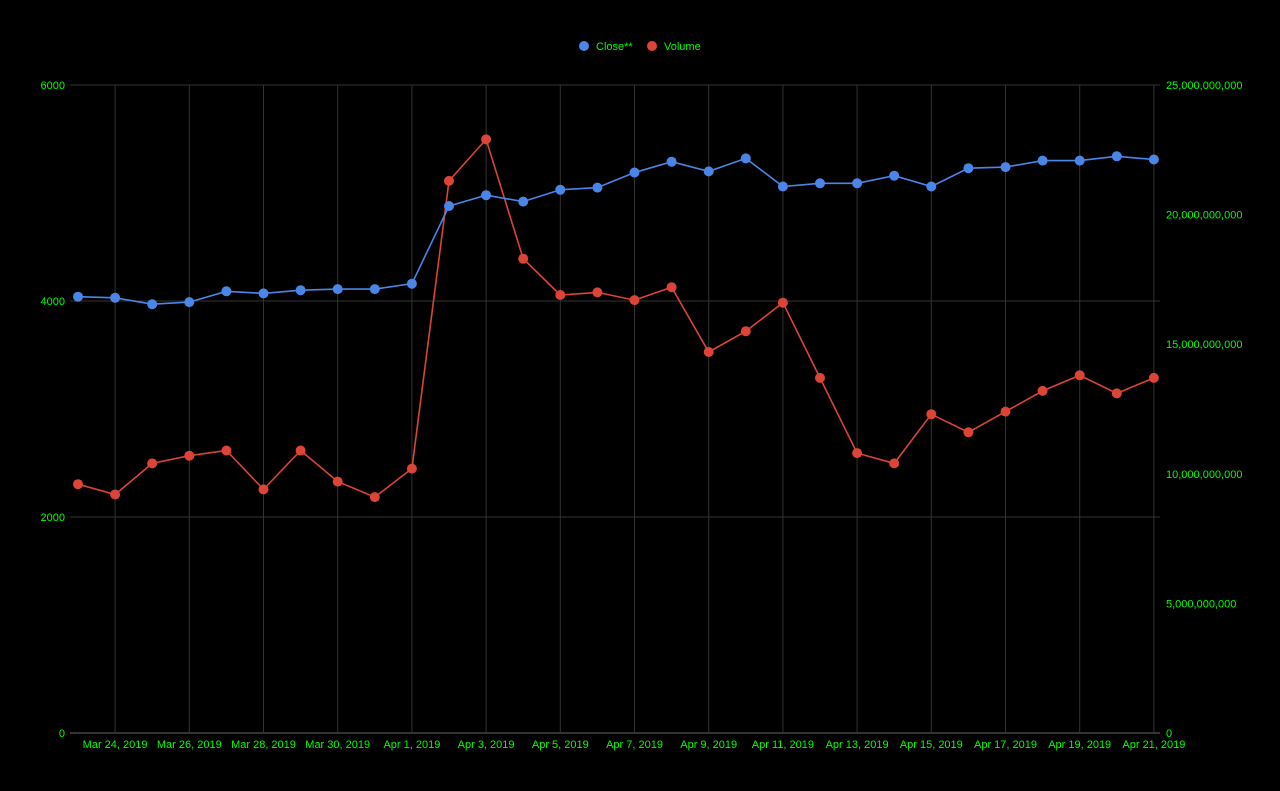  Describe the element at coordinates (53, 86) in the screenshot. I see `left-tick-label: 6000` at that location.